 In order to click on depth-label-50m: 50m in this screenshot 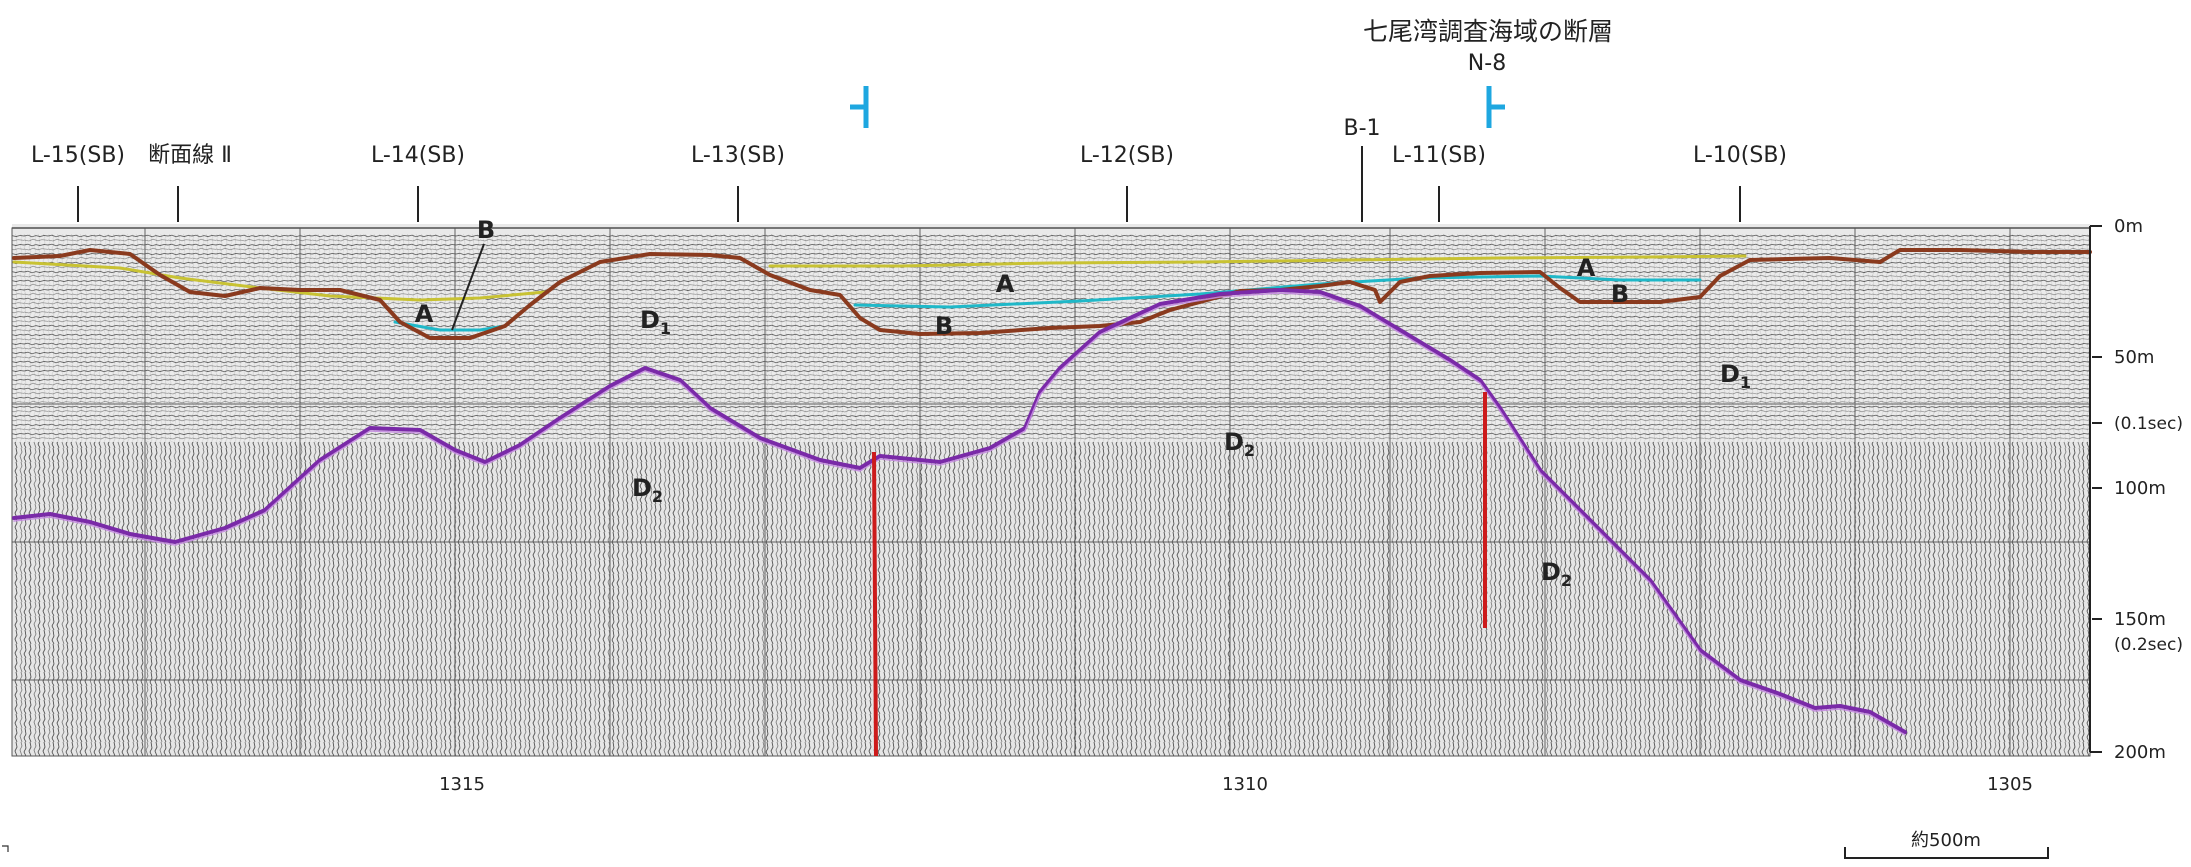, I will do `click(2134, 357)`.